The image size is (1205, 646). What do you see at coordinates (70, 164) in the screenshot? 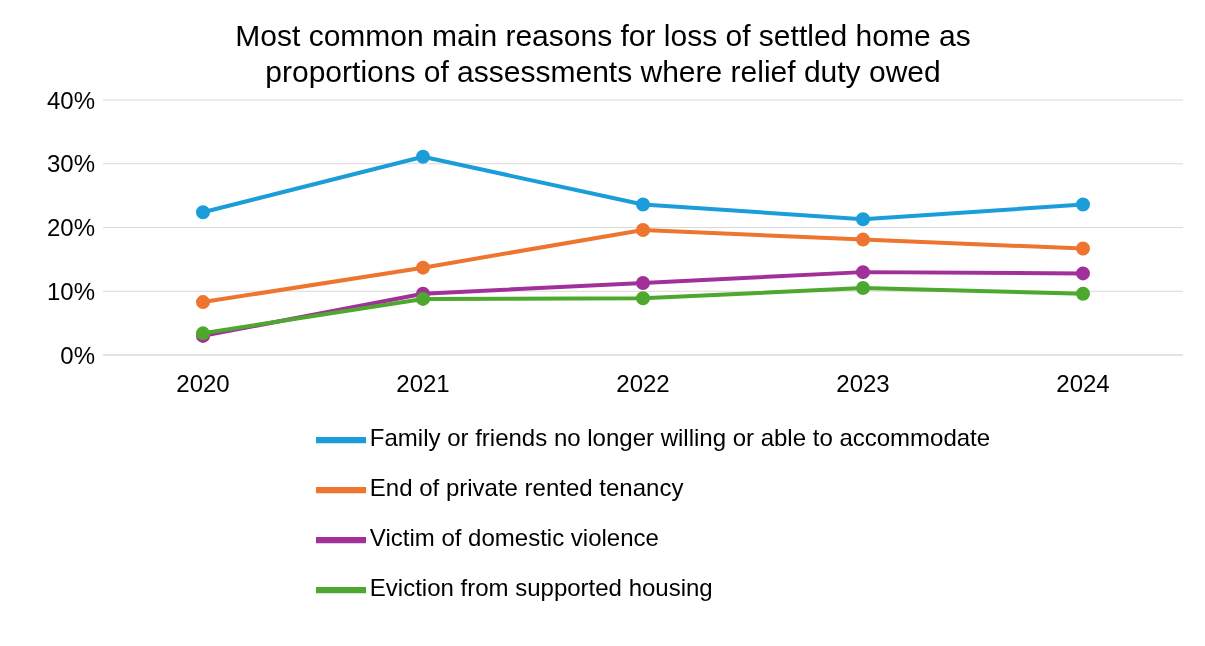
I see `y-tick-label: 30%` at bounding box center [70, 164].